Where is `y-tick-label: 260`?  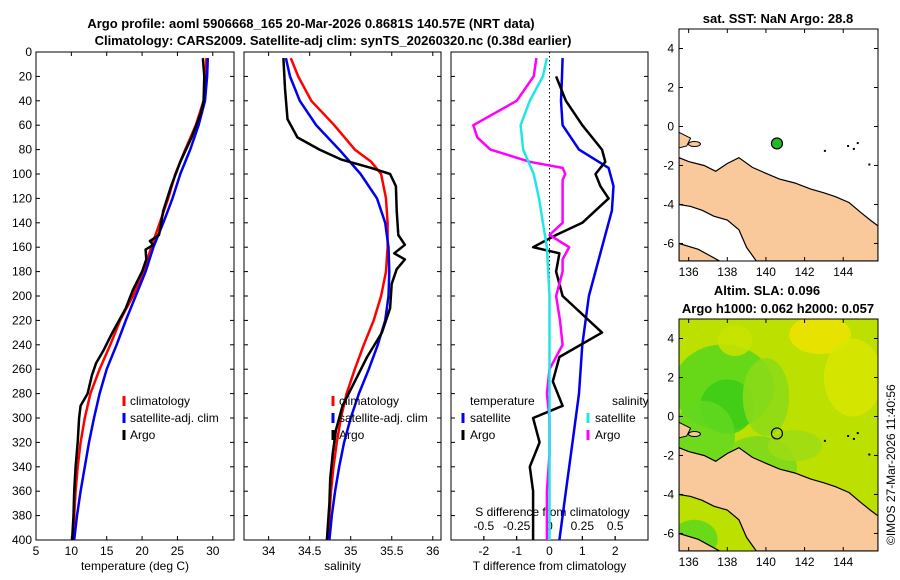 y-tick-label: 260 is located at coordinates (22, 369).